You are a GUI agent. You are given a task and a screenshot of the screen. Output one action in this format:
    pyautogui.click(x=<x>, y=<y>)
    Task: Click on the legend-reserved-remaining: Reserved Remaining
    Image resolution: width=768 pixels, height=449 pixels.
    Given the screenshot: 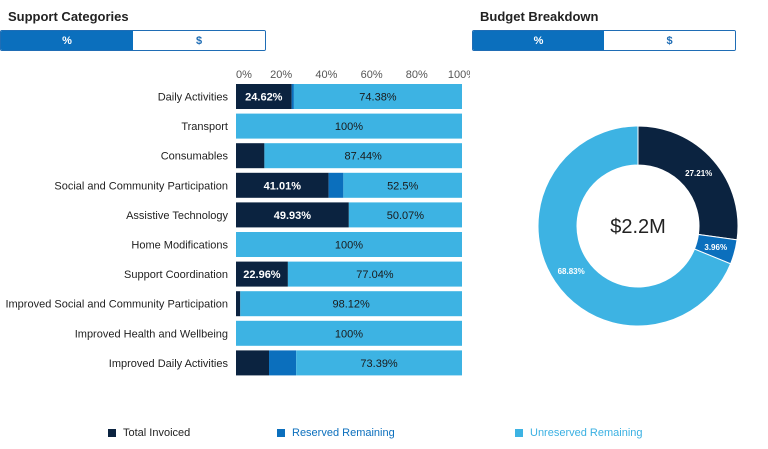 What is the action you would take?
    pyautogui.click(x=336, y=433)
    